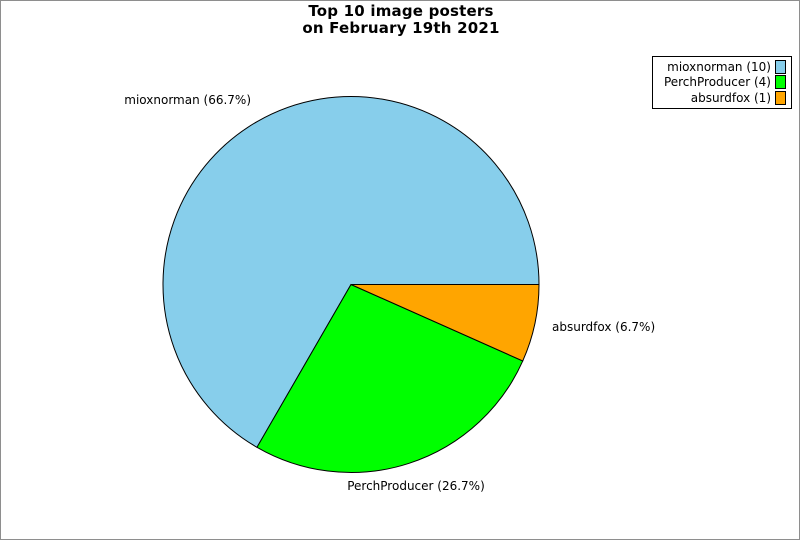 The image size is (800, 541). What do you see at coordinates (780, 66) in the screenshot?
I see `legend-color-swatch-mioxnorman` at bounding box center [780, 66].